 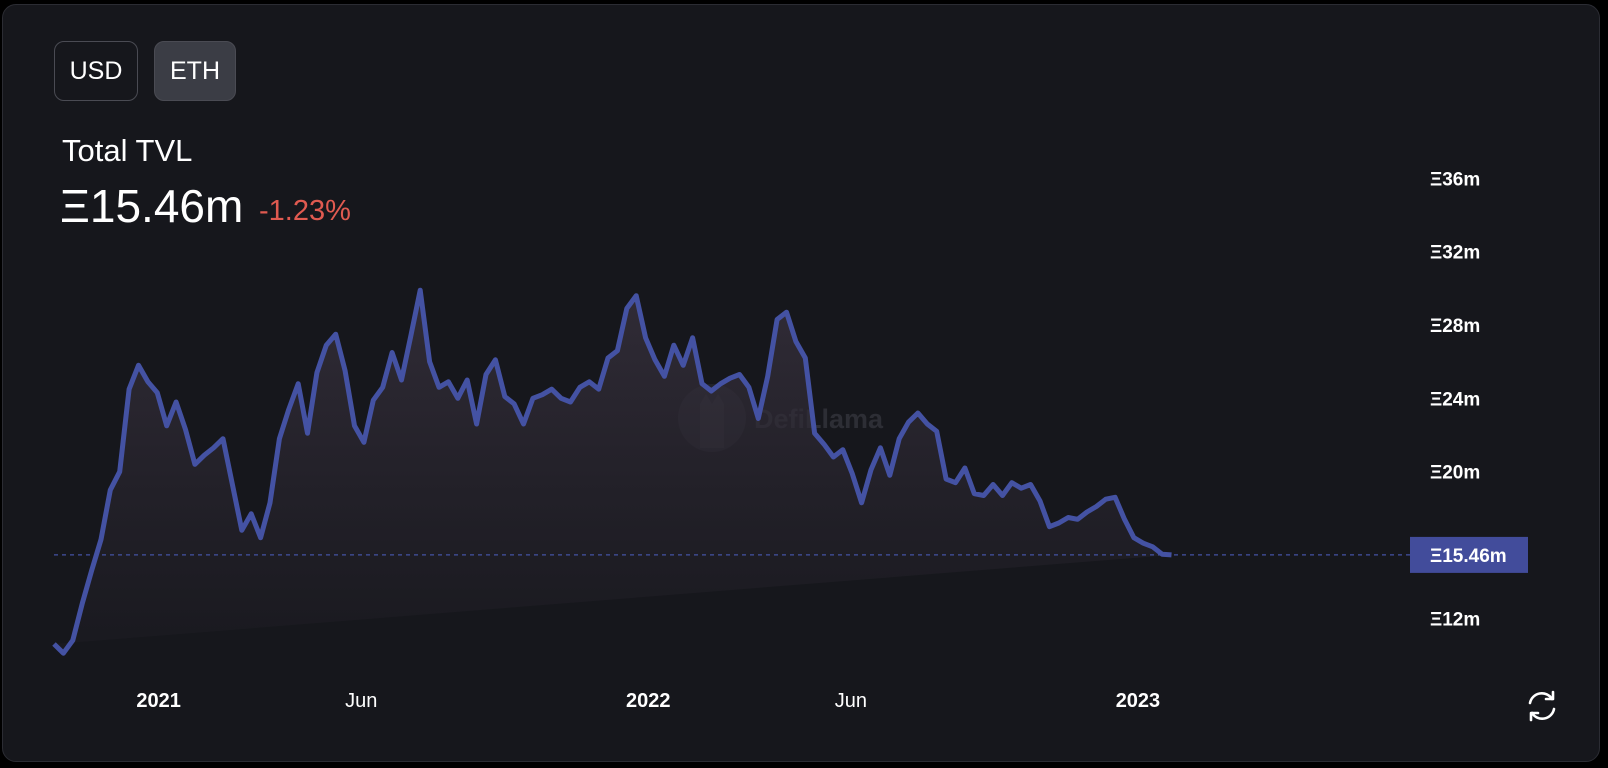 I want to click on x-tick-label: 2022, so click(x=648, y=701).